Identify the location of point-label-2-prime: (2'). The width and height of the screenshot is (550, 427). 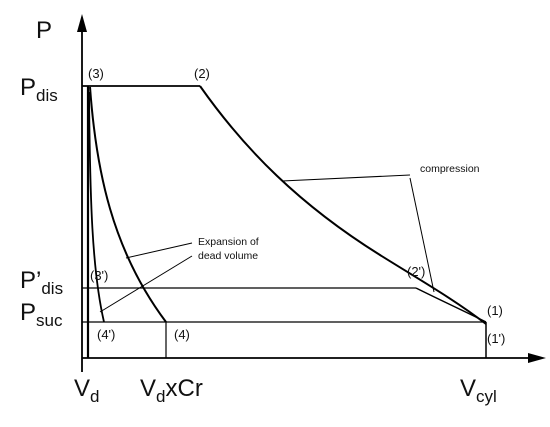
(416, 271).